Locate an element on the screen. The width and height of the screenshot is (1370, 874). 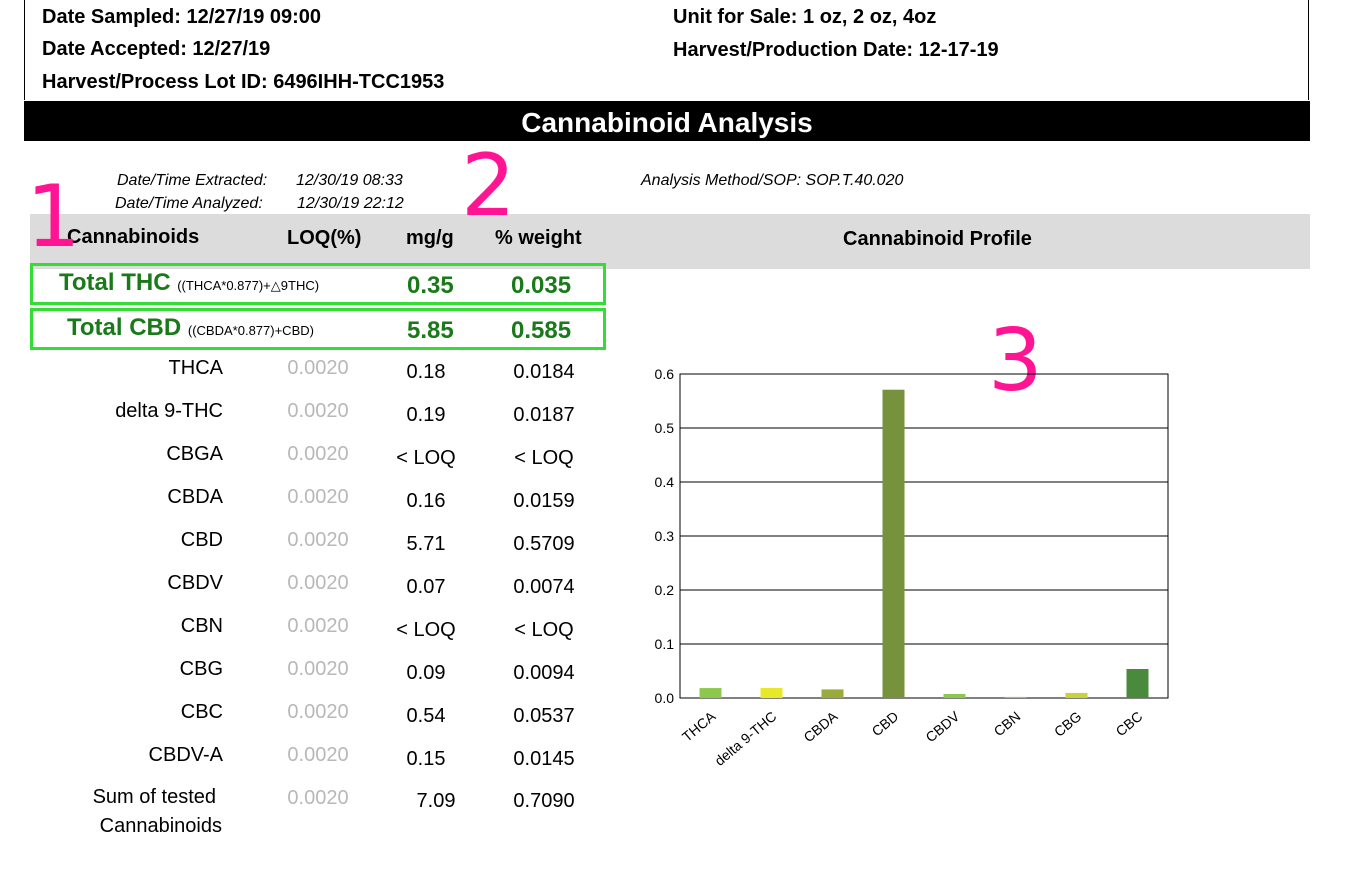
row-cbd-mg: 5.71 is located at coordinates (426, 544).